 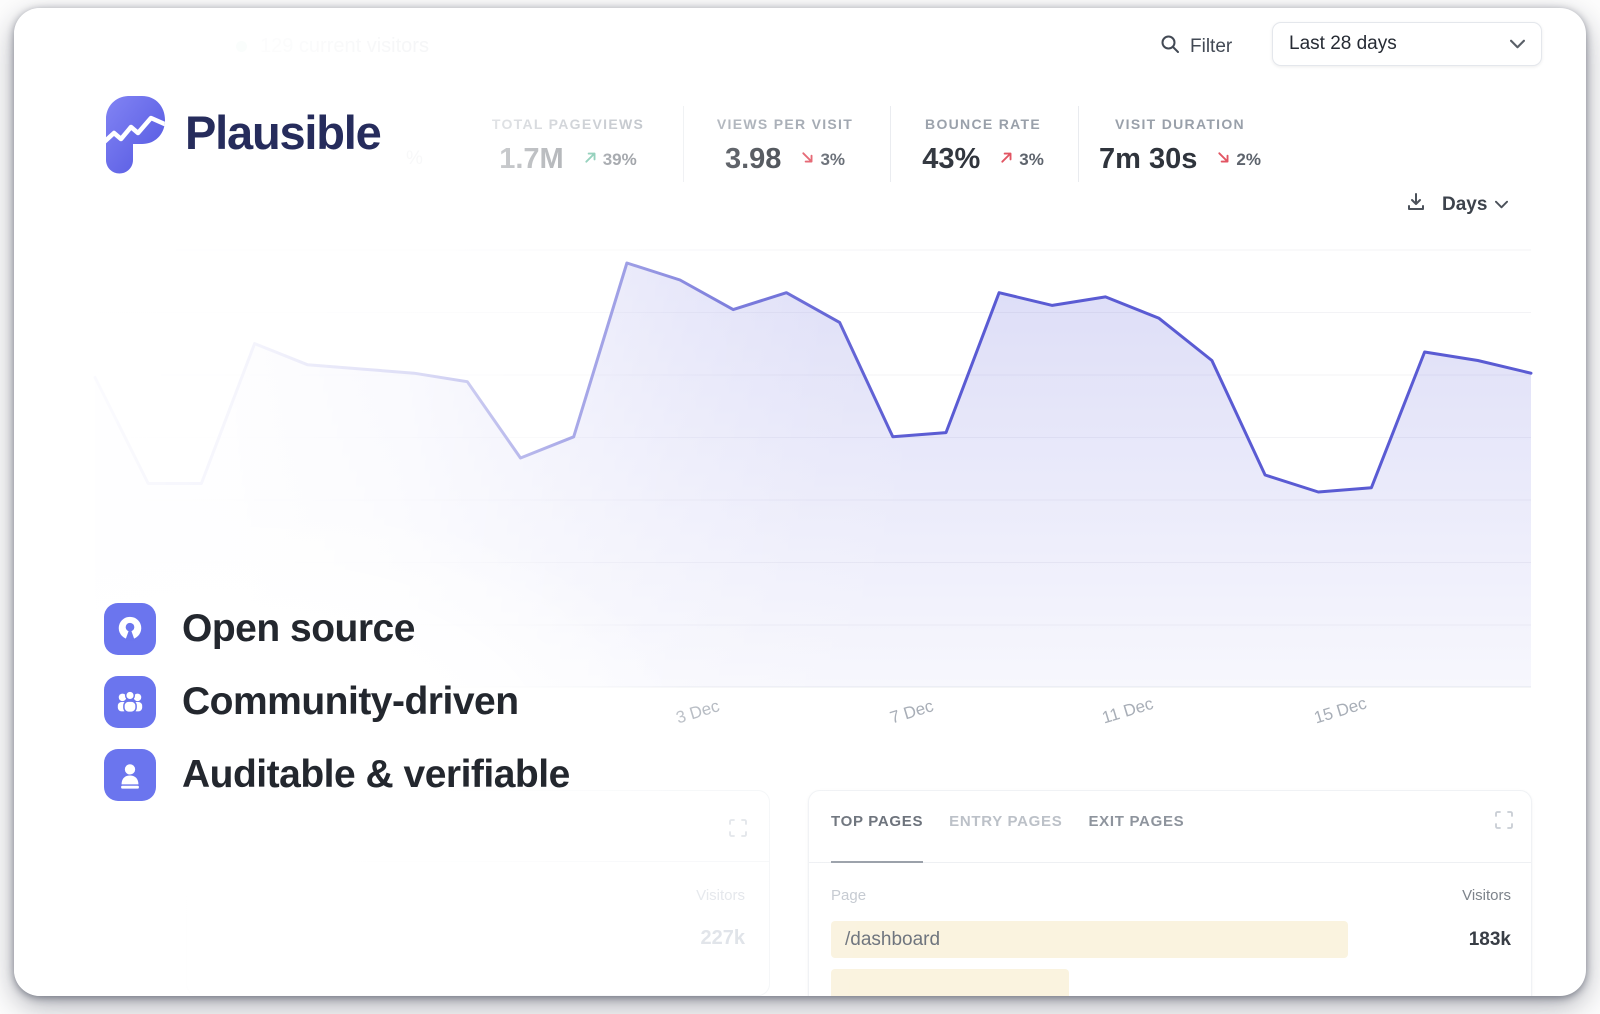 I want to click on feature-open-source: Open source, so click(x=337, y=629).